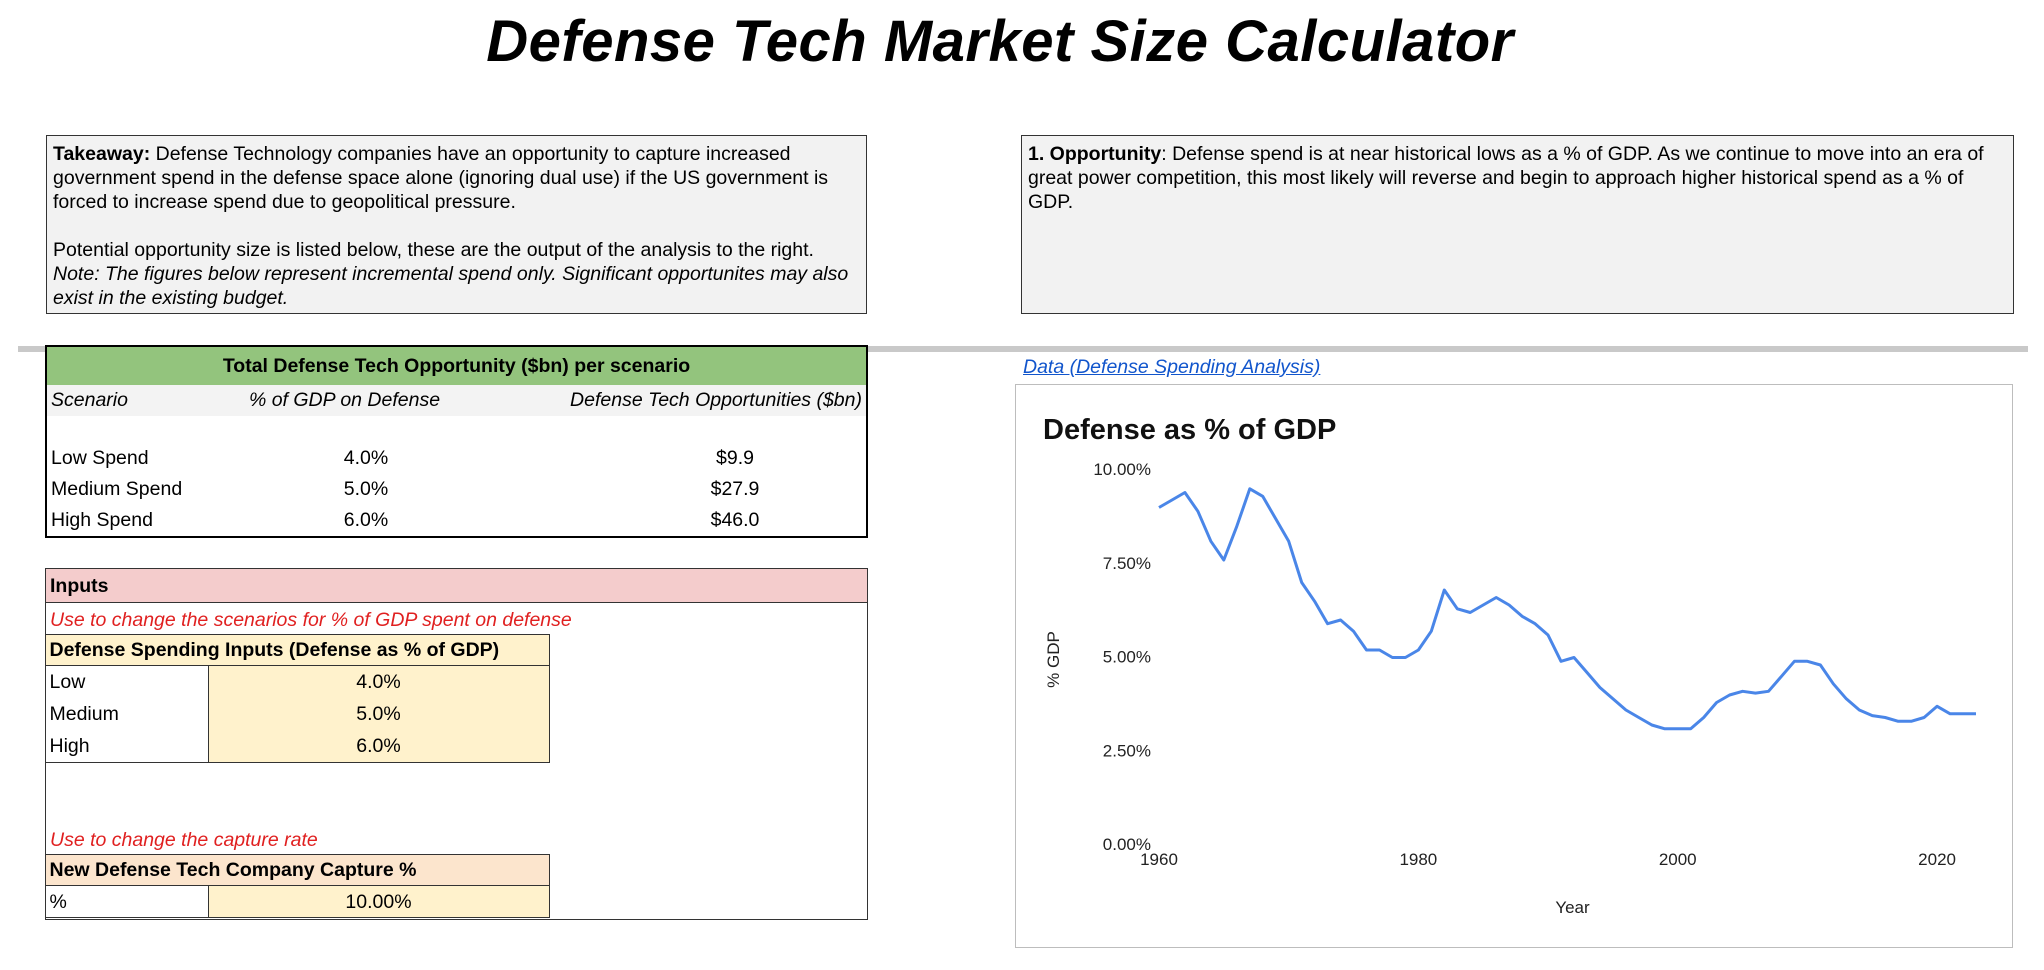 The height and width of the screenshot is (970, 2044). What do you see at coordinates (1000, 41) in the screenshot?
I see `page-title: Defense Tech Market Size Calculator` at bounding box center [1000, 41].